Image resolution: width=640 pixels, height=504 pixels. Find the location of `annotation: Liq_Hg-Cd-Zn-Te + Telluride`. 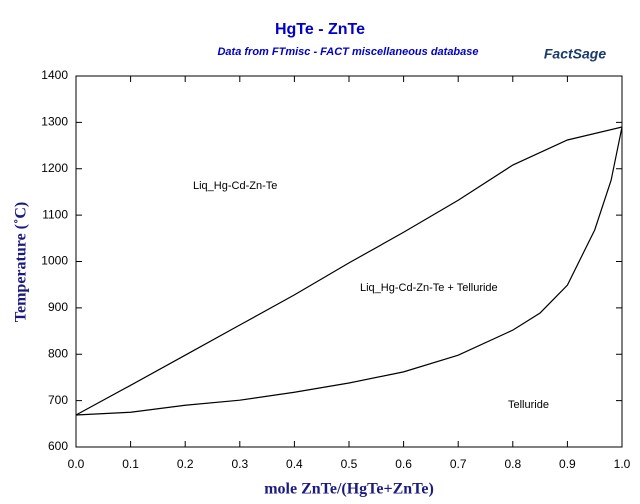

annotation: Liq_Hg-Cd-Zn-Te + Telluride is located at coordinates (429, 288).